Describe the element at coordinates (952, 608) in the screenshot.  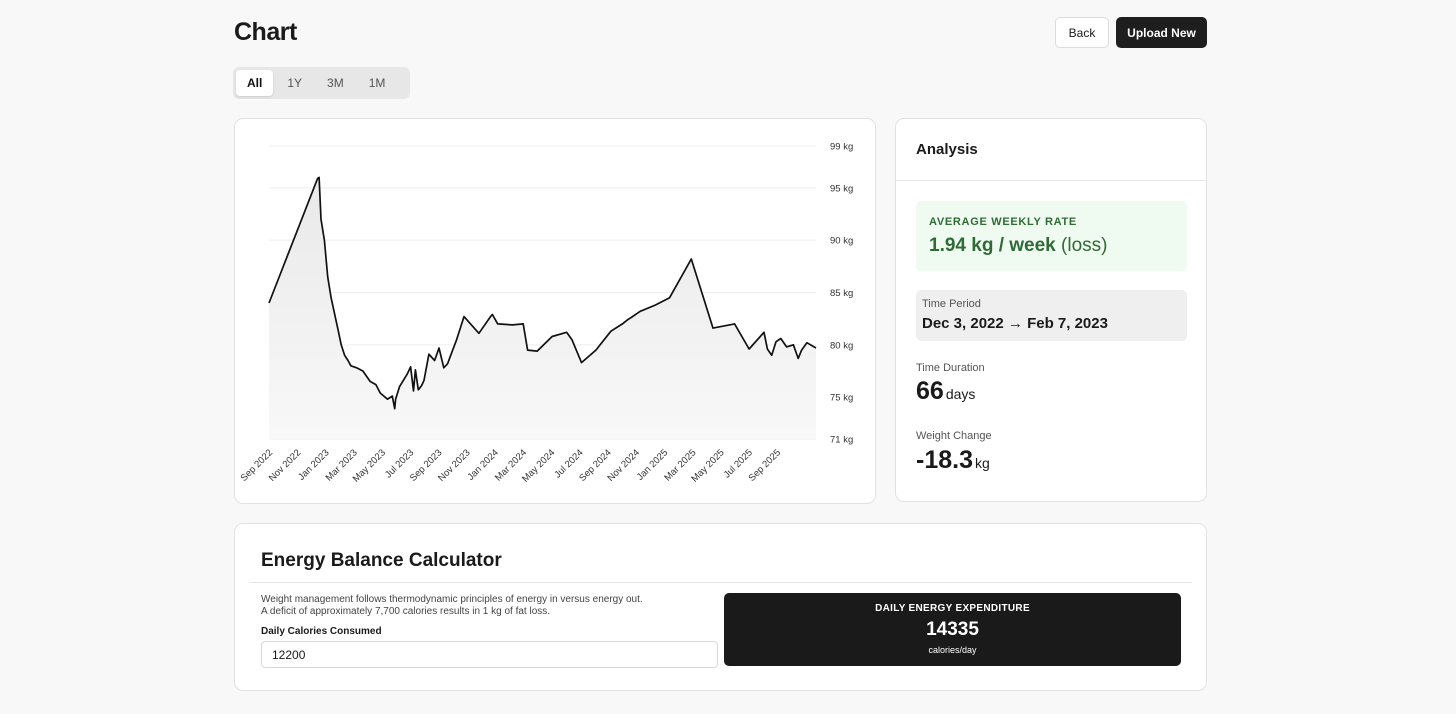
I see `tdee-label: DAILY ENERGY EXPENDITURE` at that location.